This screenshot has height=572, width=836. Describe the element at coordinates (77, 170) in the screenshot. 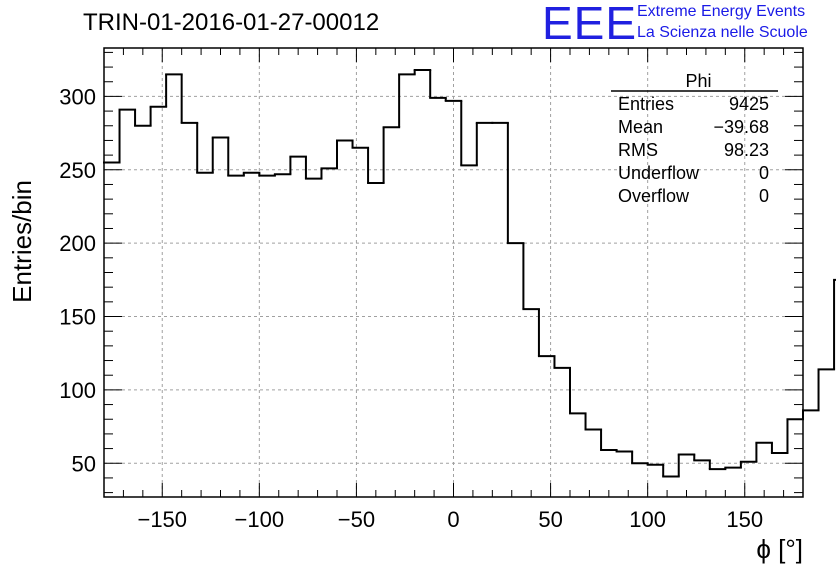

I see `y-tick-label: 250` at that location.